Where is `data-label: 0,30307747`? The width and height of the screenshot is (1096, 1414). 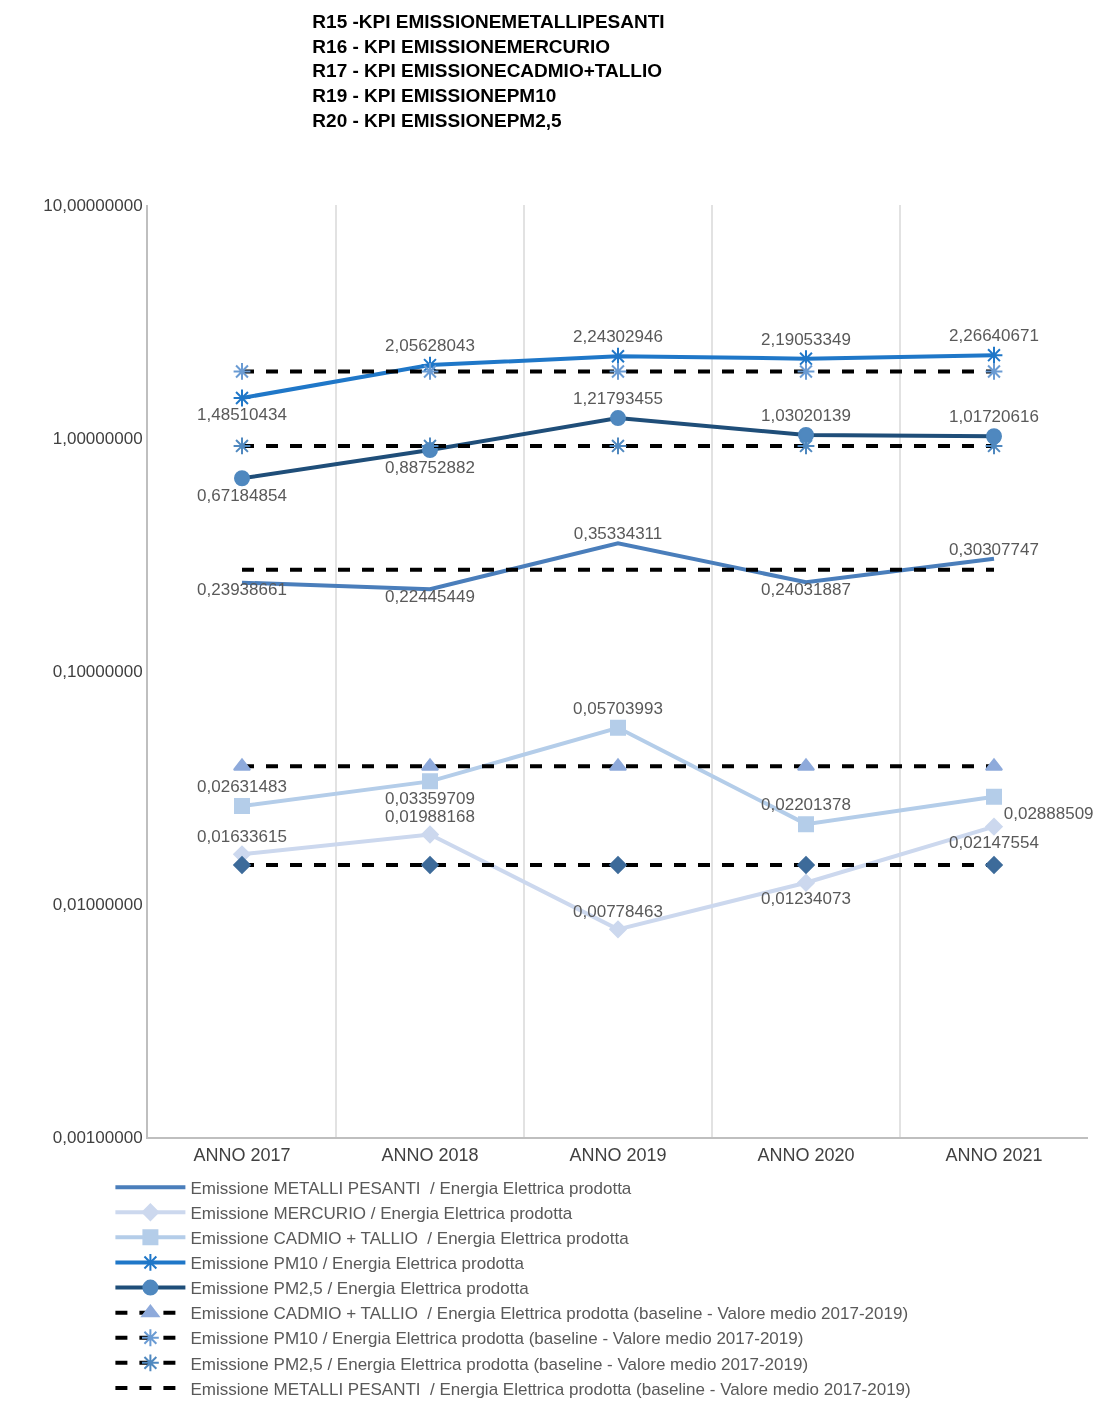 data-label: 0,30307747 is located at coordinates (994, 549).